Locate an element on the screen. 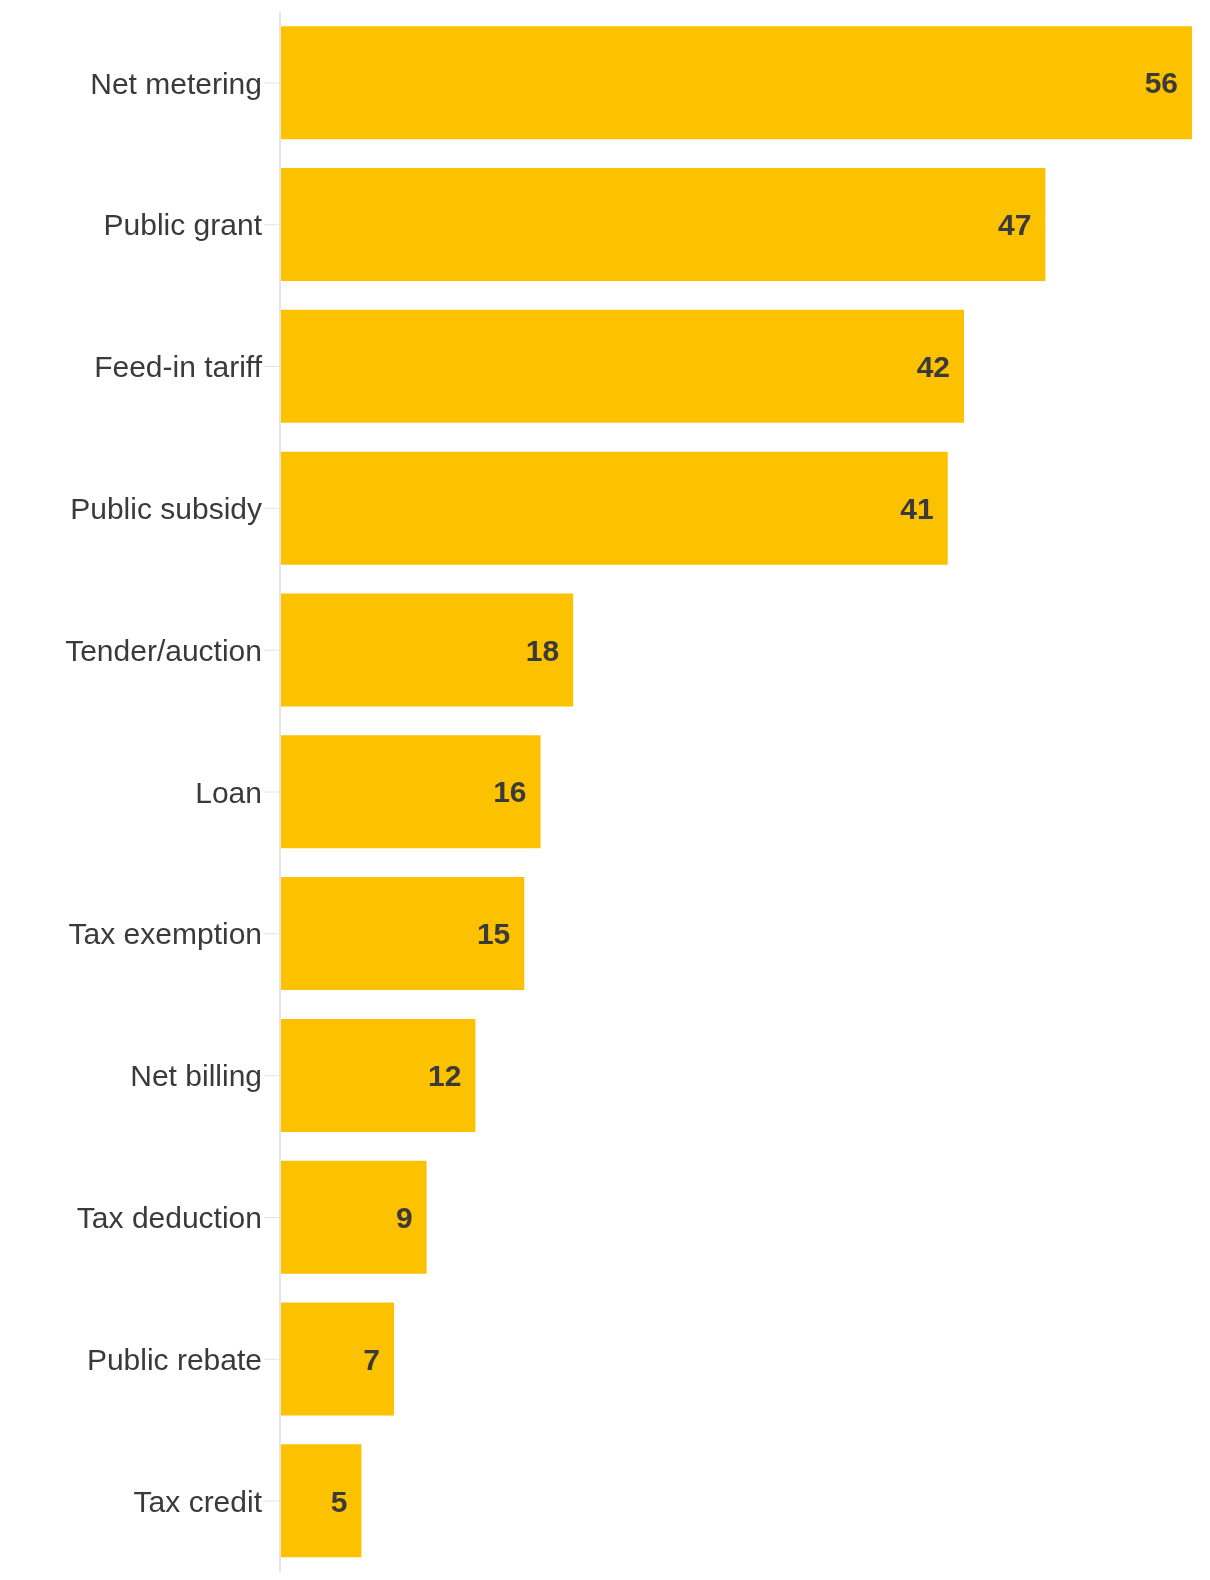 The height and width of the screenshot is (1580, 1210). data-label: 41 is located at coordinates (917, 508).